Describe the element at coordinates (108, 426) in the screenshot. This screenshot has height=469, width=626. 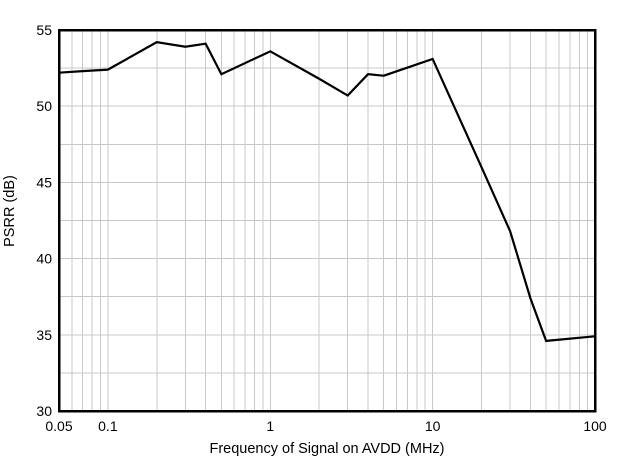
I see `x-tick-0.1: 0.1` at that location.